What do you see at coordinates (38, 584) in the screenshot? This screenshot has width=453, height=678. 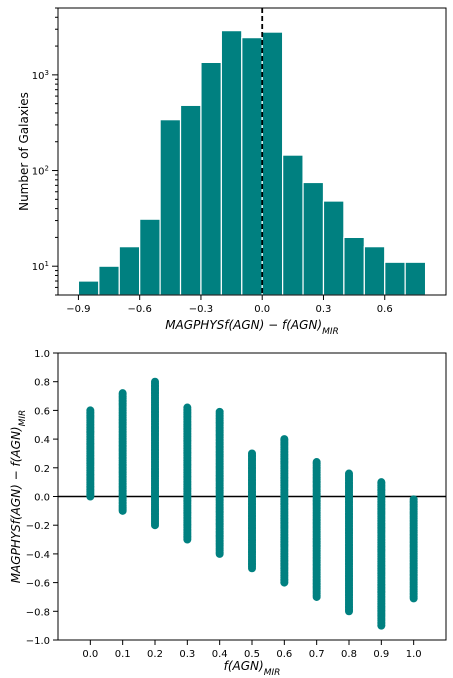 I see `y-tick-label: −0.6` at bounding box center [38, 584].